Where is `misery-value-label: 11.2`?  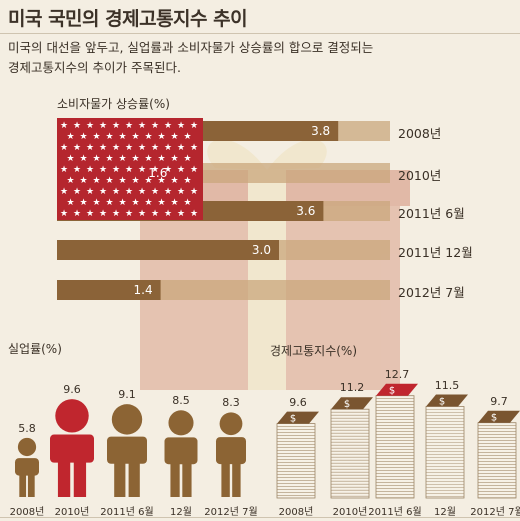 misery-value-label: 11.2 is located at coordinates (352, 388).